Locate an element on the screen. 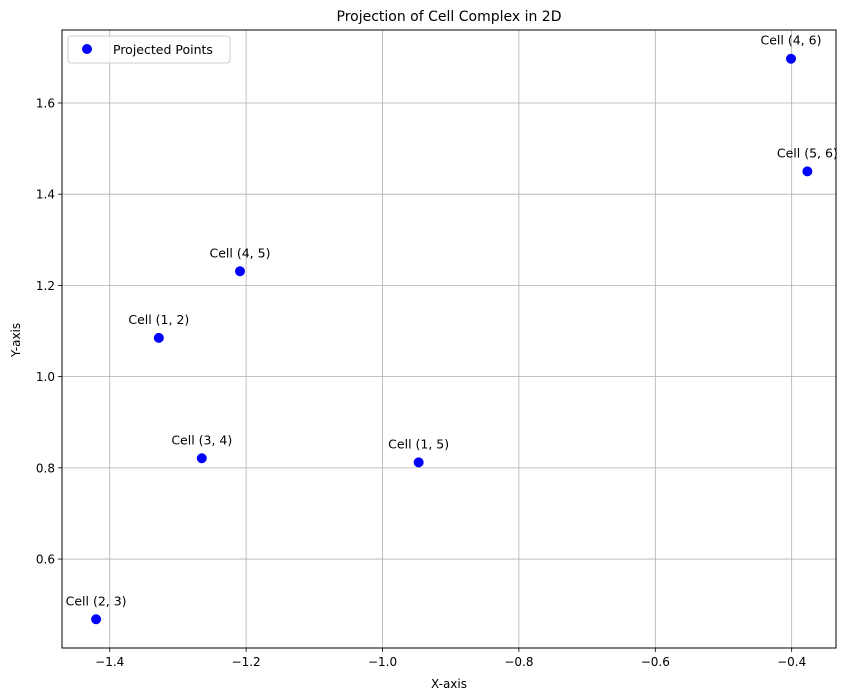 The image size is (846, 699). x-tick-label: −0.8 is located at coordinates (518, 662).